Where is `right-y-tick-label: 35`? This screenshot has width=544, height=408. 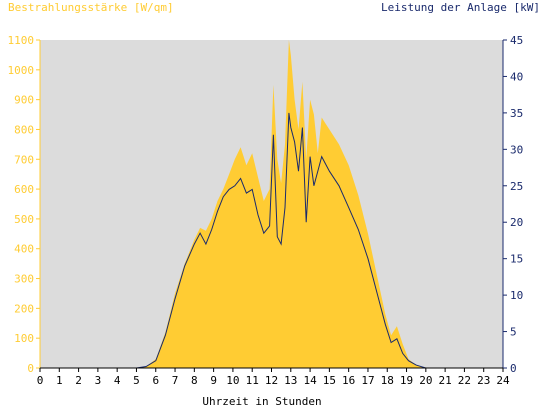
right-y-tick-label: 35 is located at coordinates (516, 113).